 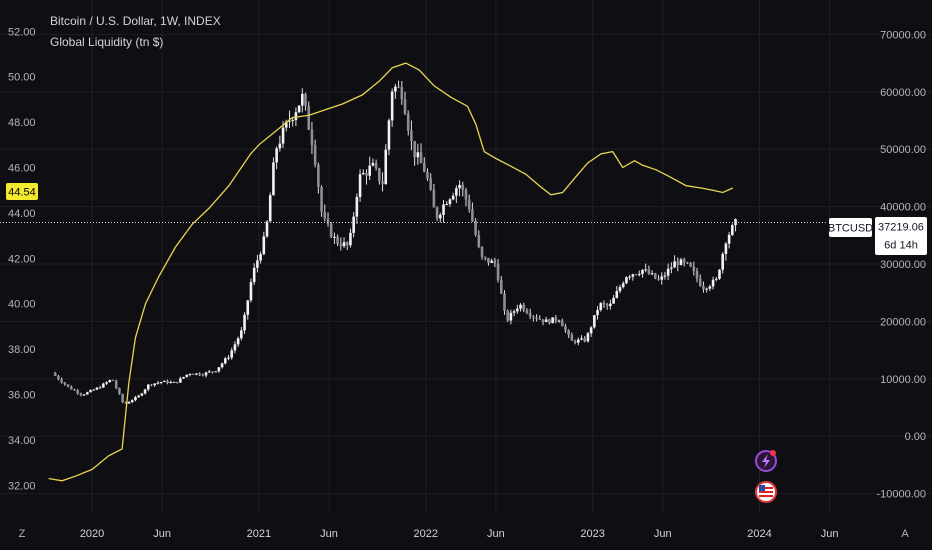 I want to click on left-tick-4: 40.00, so click(x=22, y=305).